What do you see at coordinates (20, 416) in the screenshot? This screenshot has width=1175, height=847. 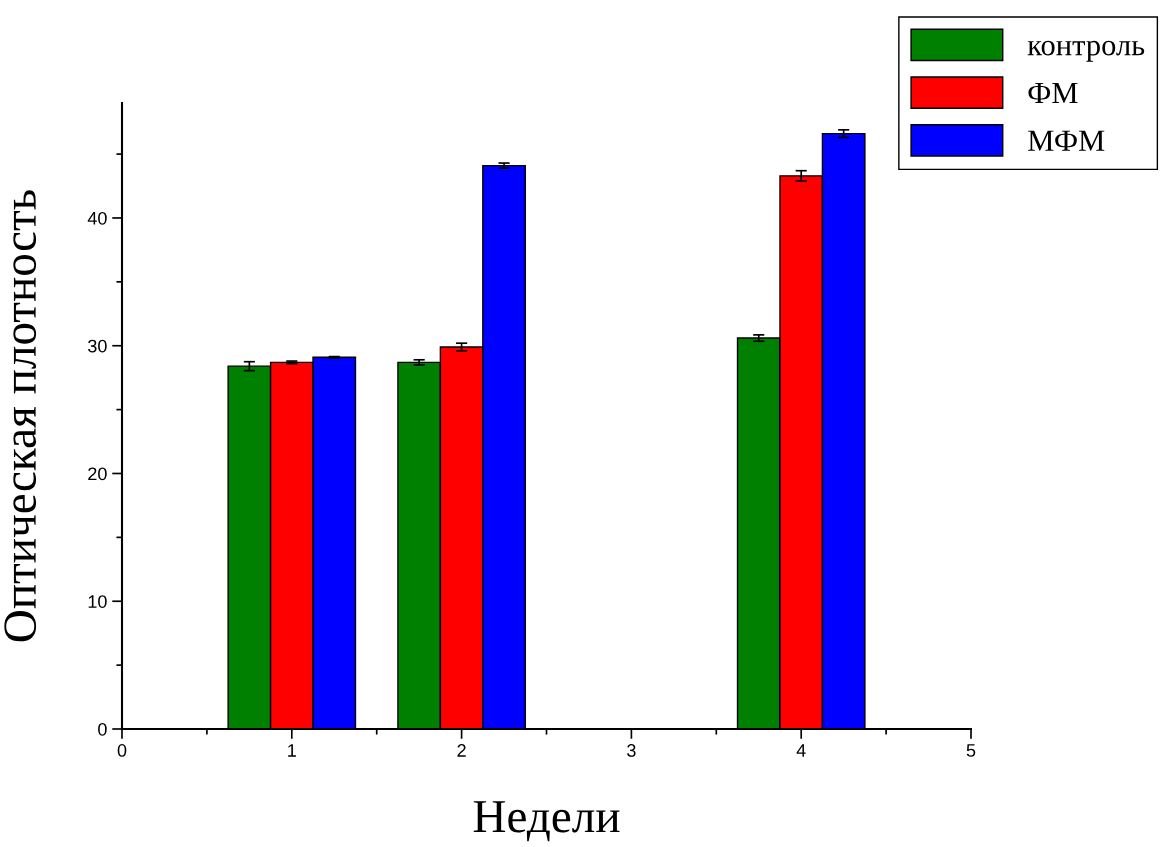 I see `y-axis-title: Оптическая плотность` at bounding box center [20, 416].